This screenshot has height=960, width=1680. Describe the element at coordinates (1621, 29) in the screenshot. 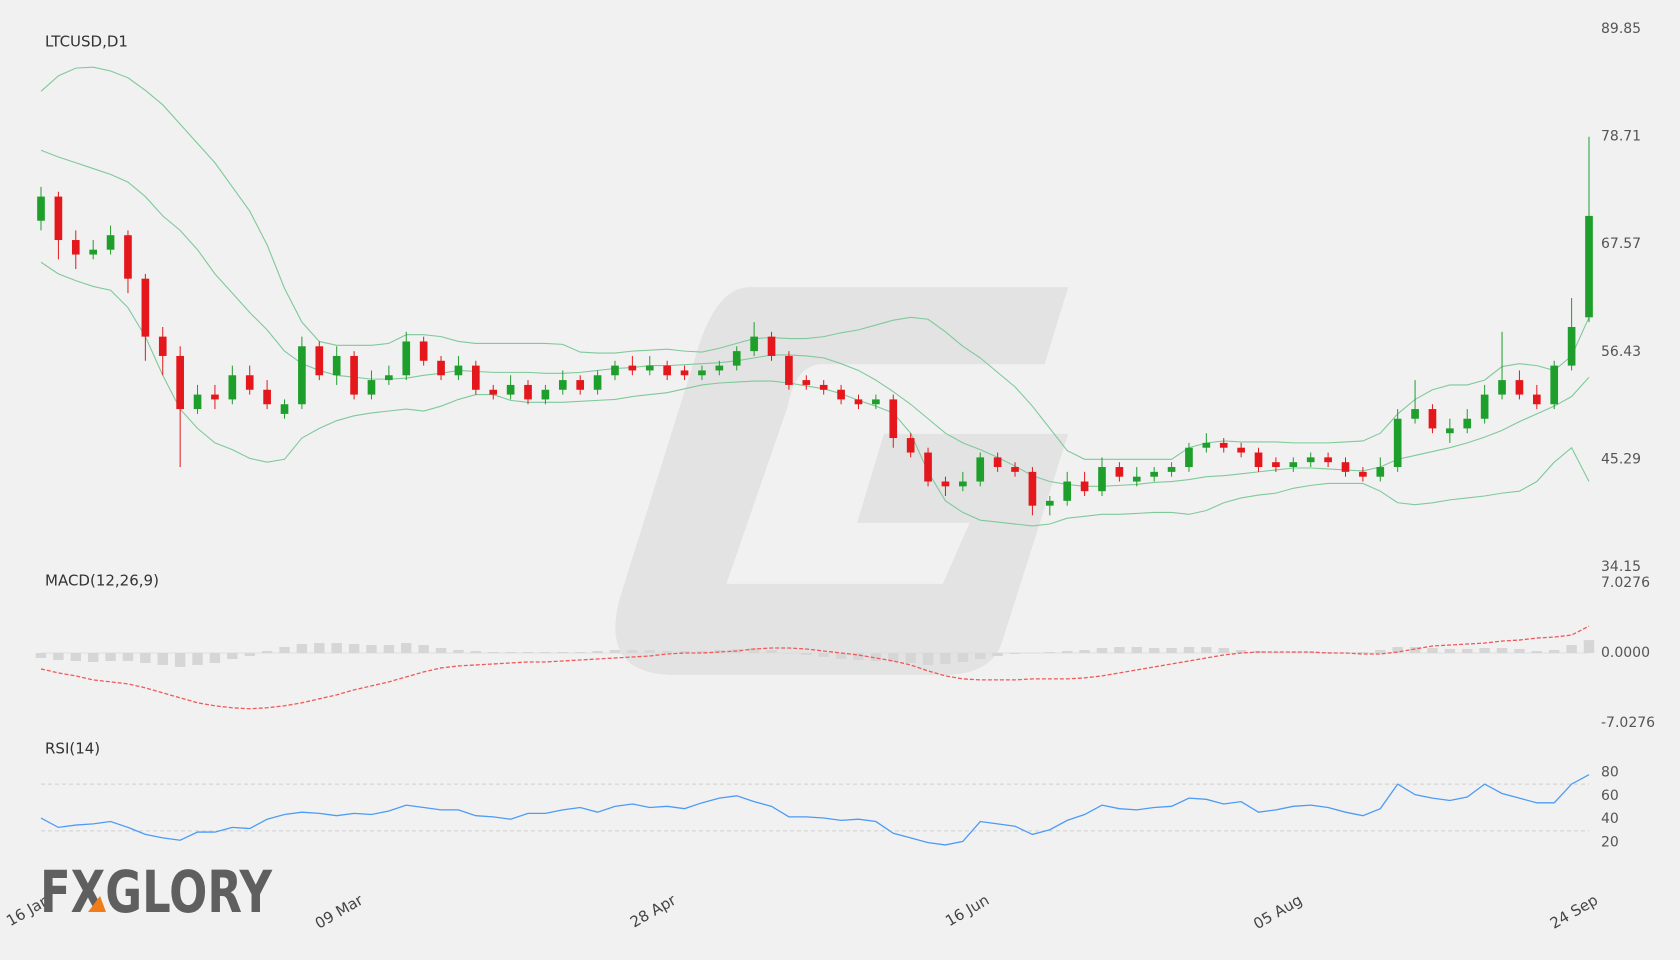

I see `y-tick-label: 89.85` at that location.